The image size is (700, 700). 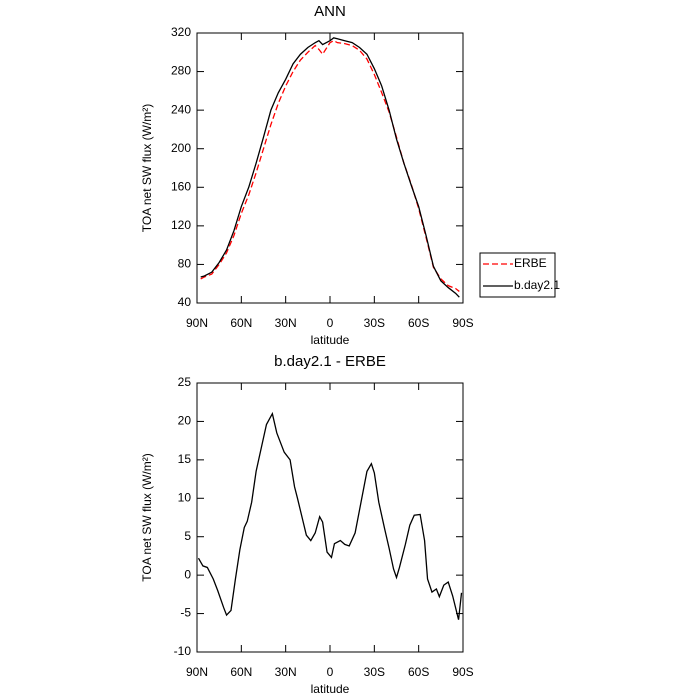 What do you see at coordinates (185, 302) in the screenshot?
I see `y-tick-label: 40` at bounding box center [185, 302].